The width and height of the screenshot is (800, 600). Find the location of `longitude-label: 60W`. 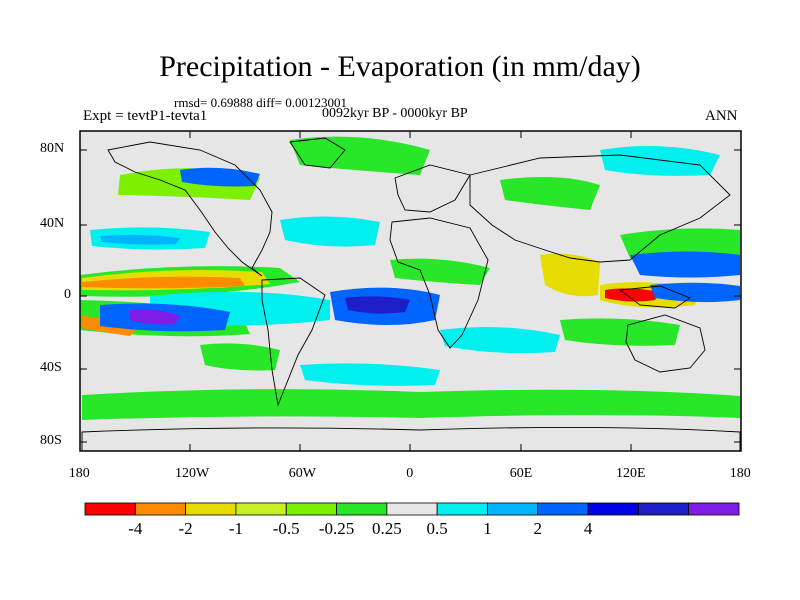

longitude-label: 60W is located at coordinates (302, 473).